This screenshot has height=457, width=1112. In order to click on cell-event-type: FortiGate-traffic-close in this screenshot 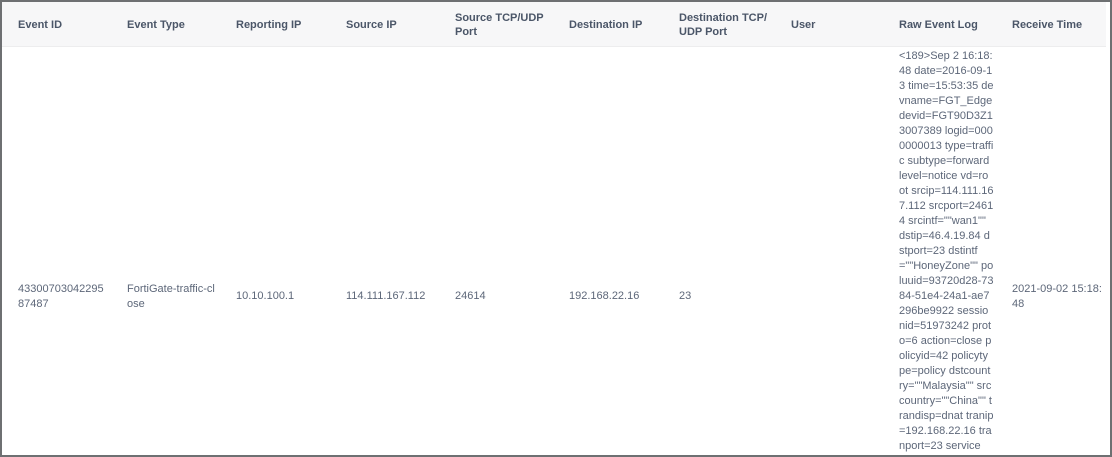, I will do `click(165, 250)`.